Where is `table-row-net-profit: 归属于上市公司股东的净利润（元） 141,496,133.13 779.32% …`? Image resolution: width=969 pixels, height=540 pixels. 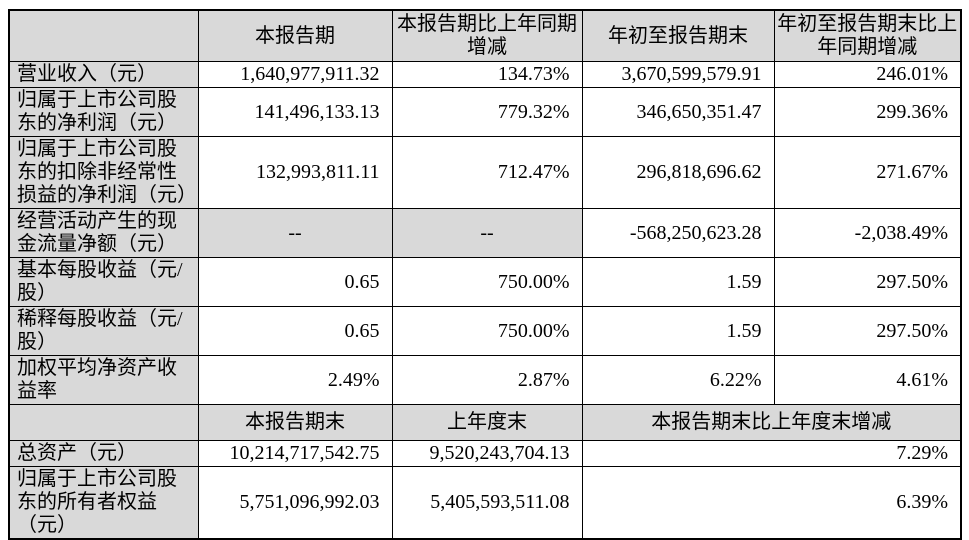 table-row-net-profit: 归属于上市公司股东的净利润（元） 141,496,133.13 779.32% … is located at coordinates (485, 112).